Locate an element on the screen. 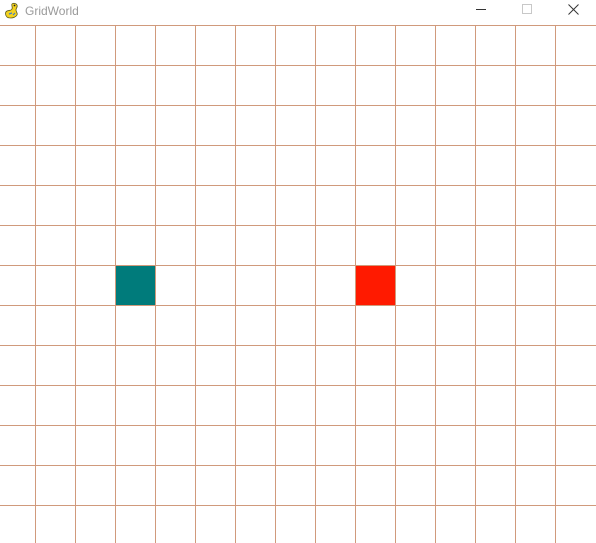 This screenshot has width=596, height=543. close-icon is located at coordinates (573, 9).